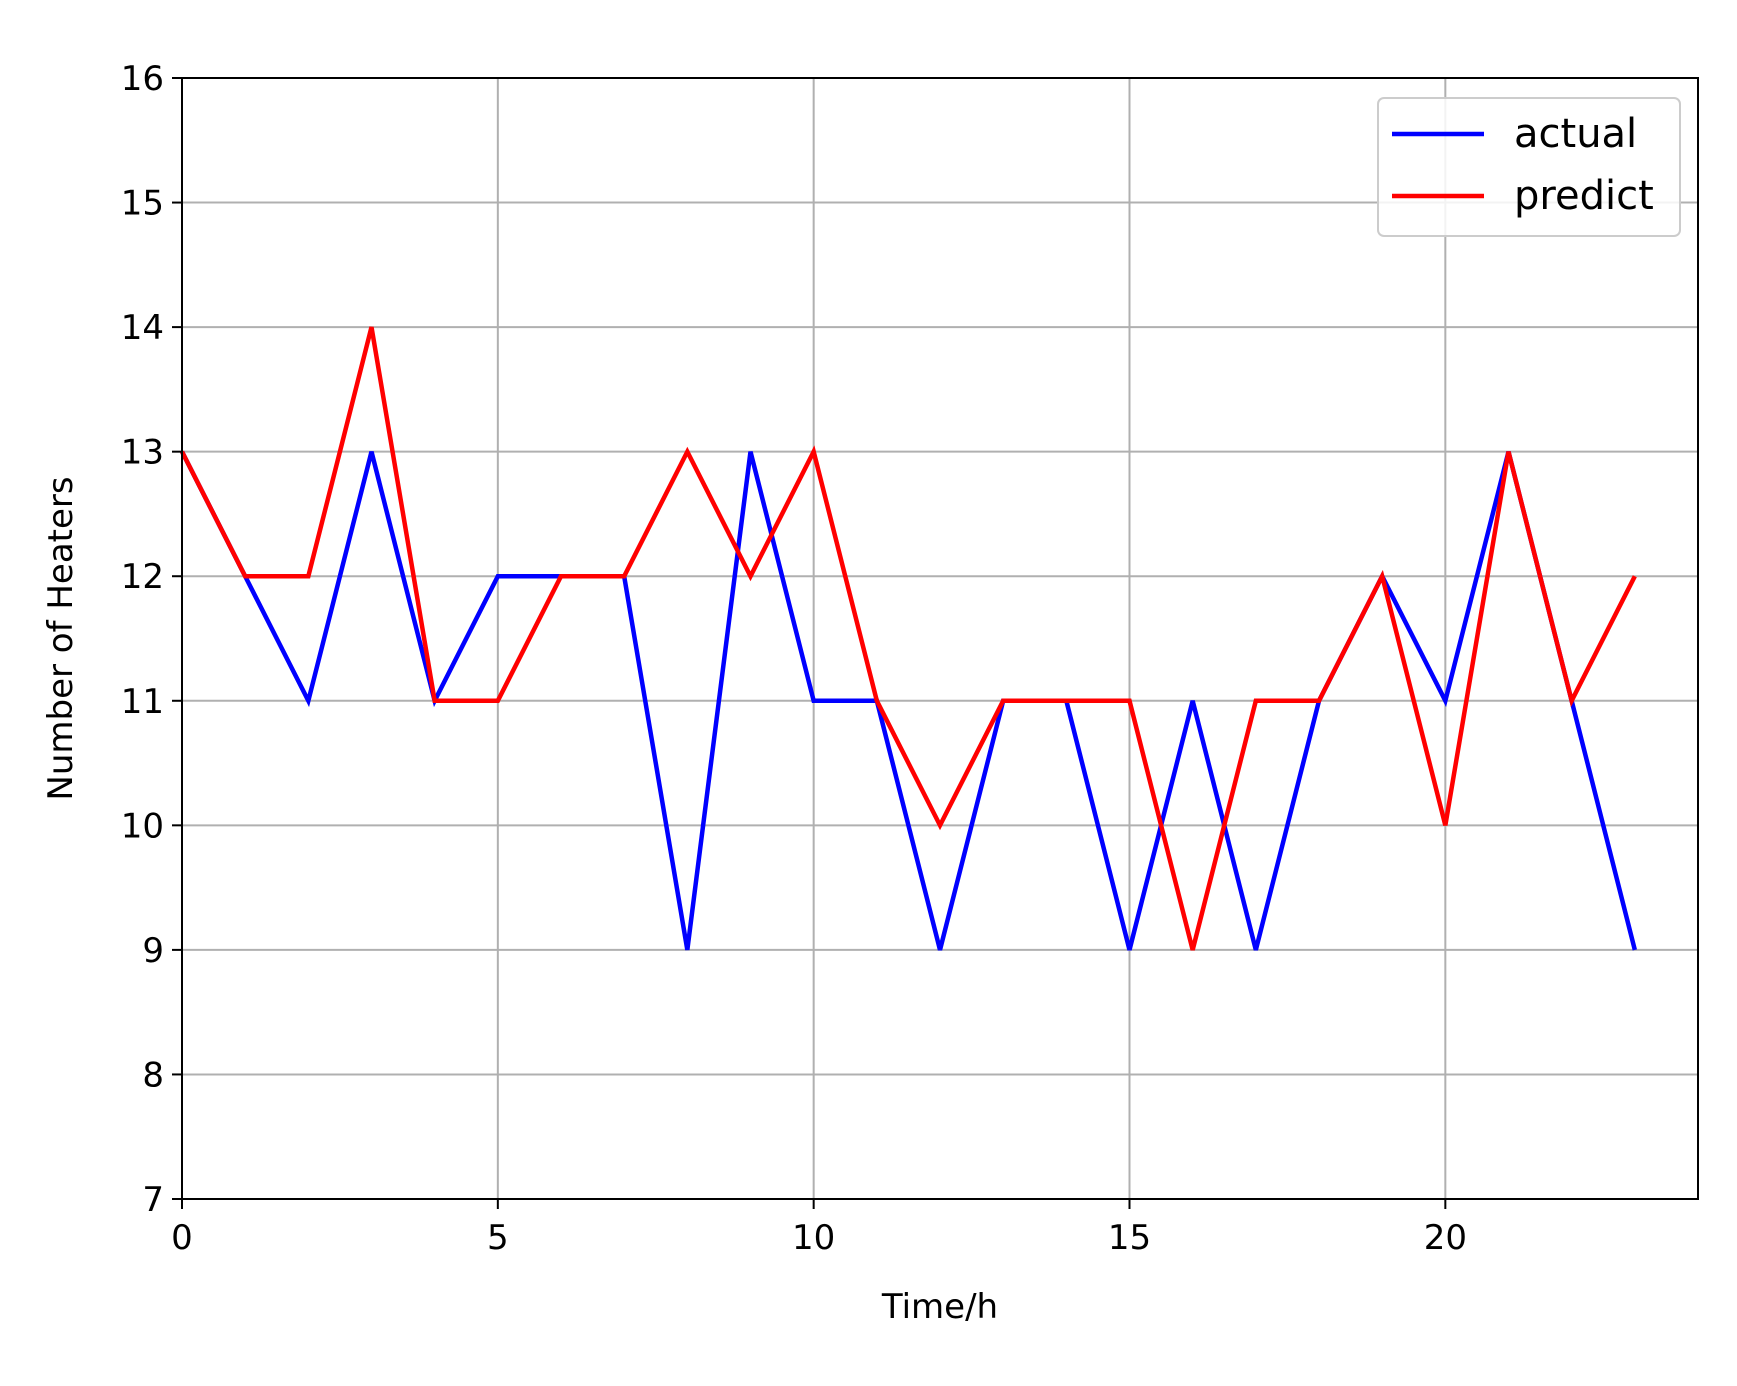 This screenshot has height=1386, width=1737. I want to click on x-axis-label: Time/h, so click(939, 1307).